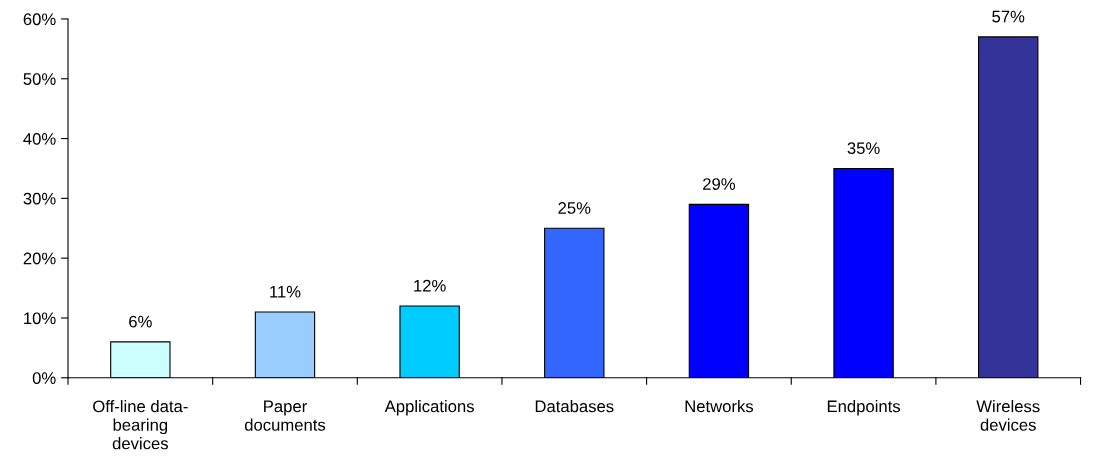  What do you see at coordinates (863, 148) in the screenshot?
I see `data-label: 35%` at bounding box center [863, 148].